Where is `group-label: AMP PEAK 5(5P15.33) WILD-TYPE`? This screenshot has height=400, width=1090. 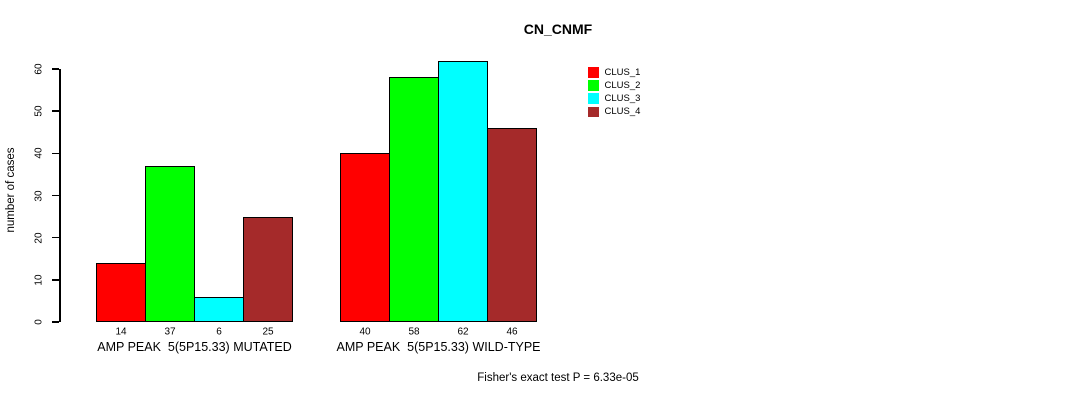
group-label: AMP PEAK 5(5P15.33) WILD-TYPE is located at coordinates (438, 347).